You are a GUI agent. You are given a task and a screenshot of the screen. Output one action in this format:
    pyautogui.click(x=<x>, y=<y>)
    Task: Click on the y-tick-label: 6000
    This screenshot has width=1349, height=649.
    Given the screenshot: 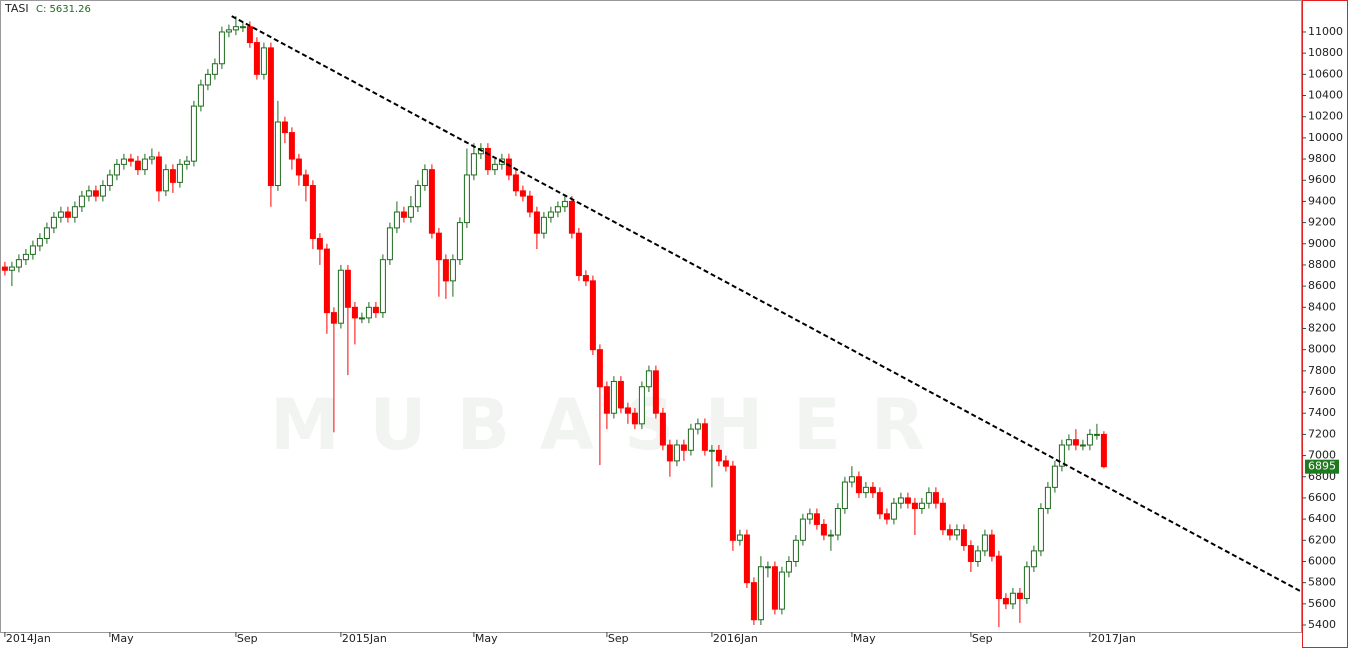 What is the action you would take?
    pyautogui.click(x=1322, y=560)
    